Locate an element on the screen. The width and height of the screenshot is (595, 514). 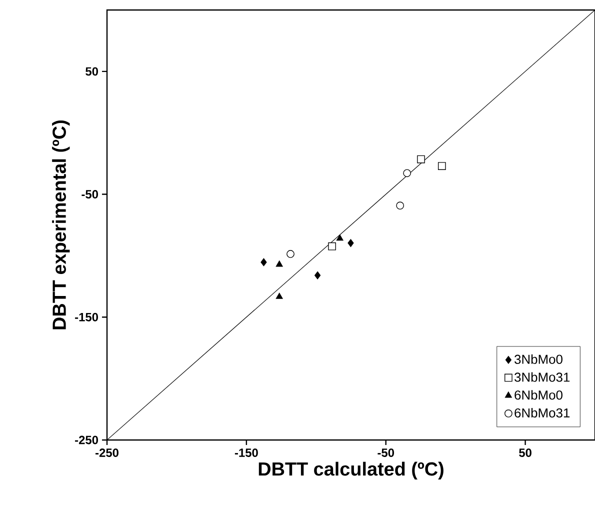
x-tick-label: 50 is located at coordinates (525, 452).